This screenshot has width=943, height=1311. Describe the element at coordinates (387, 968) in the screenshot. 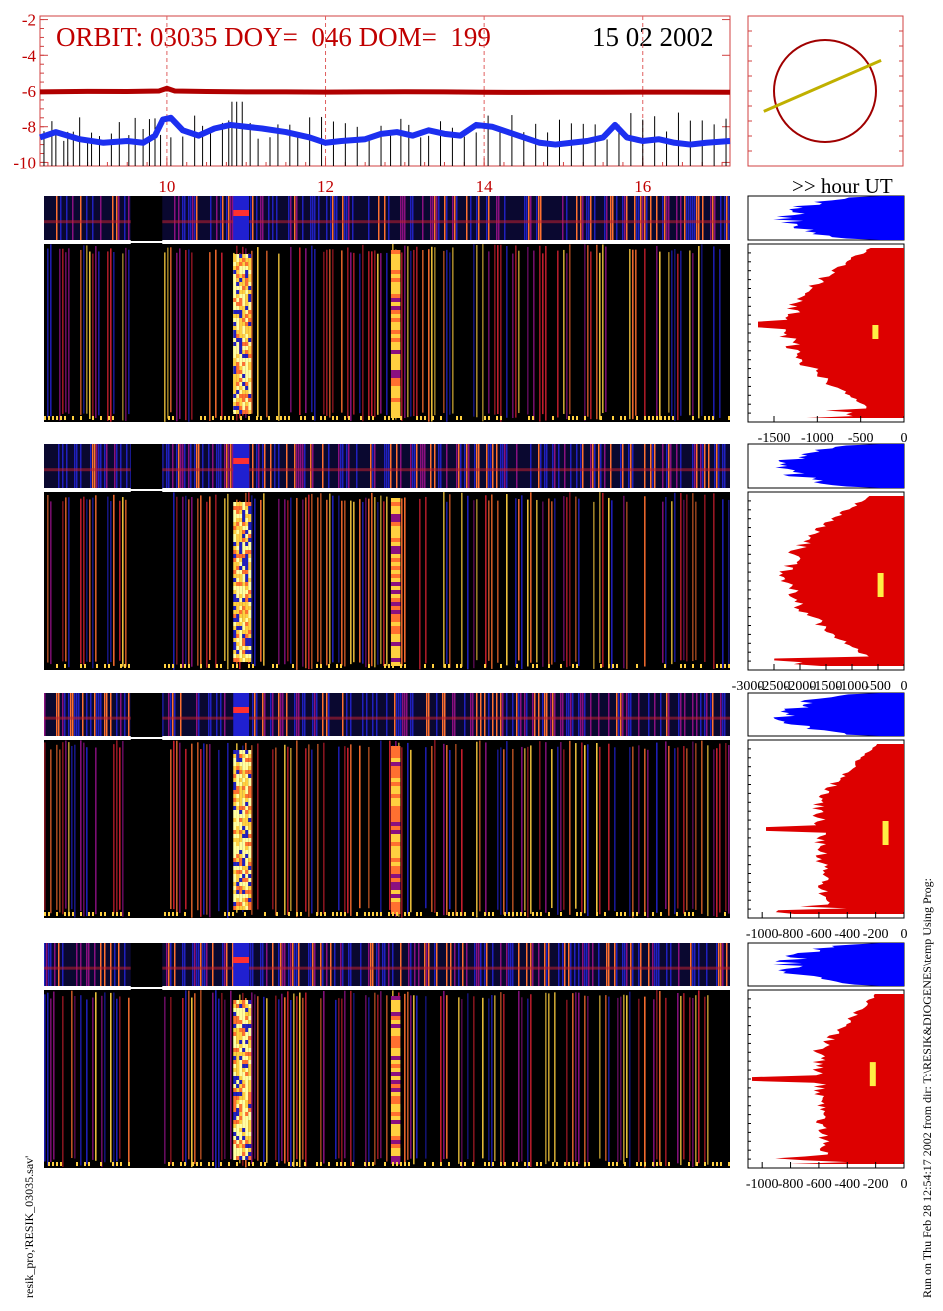

I see `strip-band` at that location.